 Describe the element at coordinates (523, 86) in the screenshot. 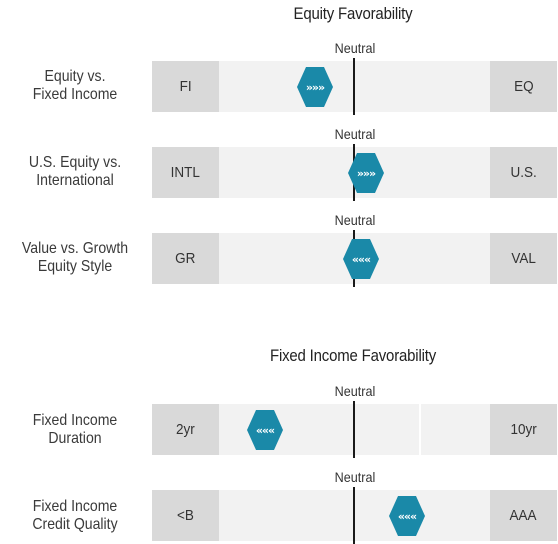

I see `right-end-label: EQ` at that location.